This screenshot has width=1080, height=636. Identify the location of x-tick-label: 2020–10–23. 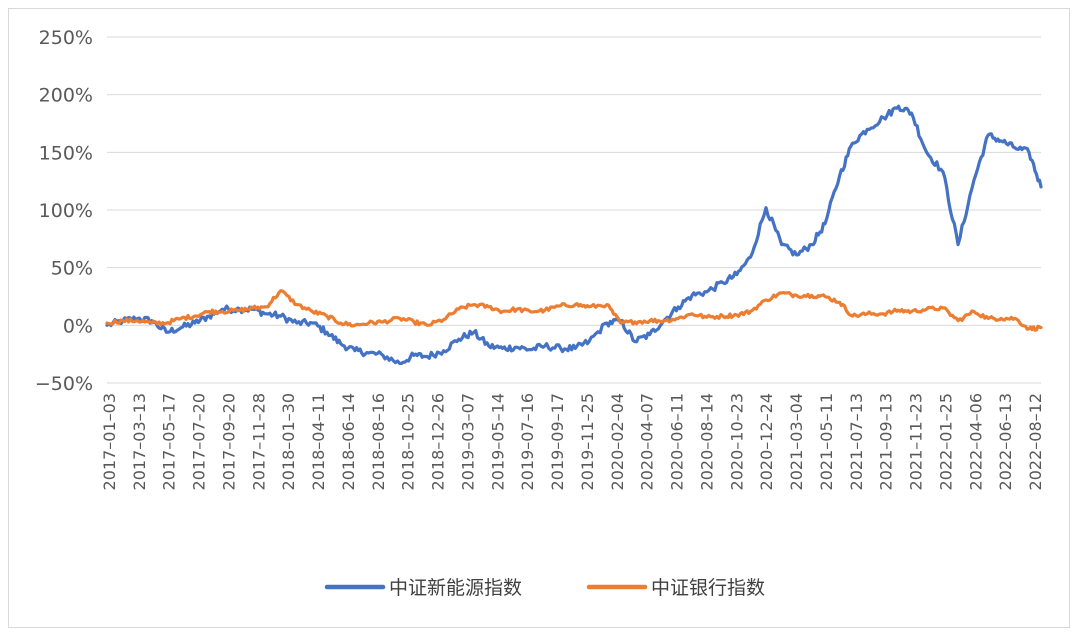
(736, 441).